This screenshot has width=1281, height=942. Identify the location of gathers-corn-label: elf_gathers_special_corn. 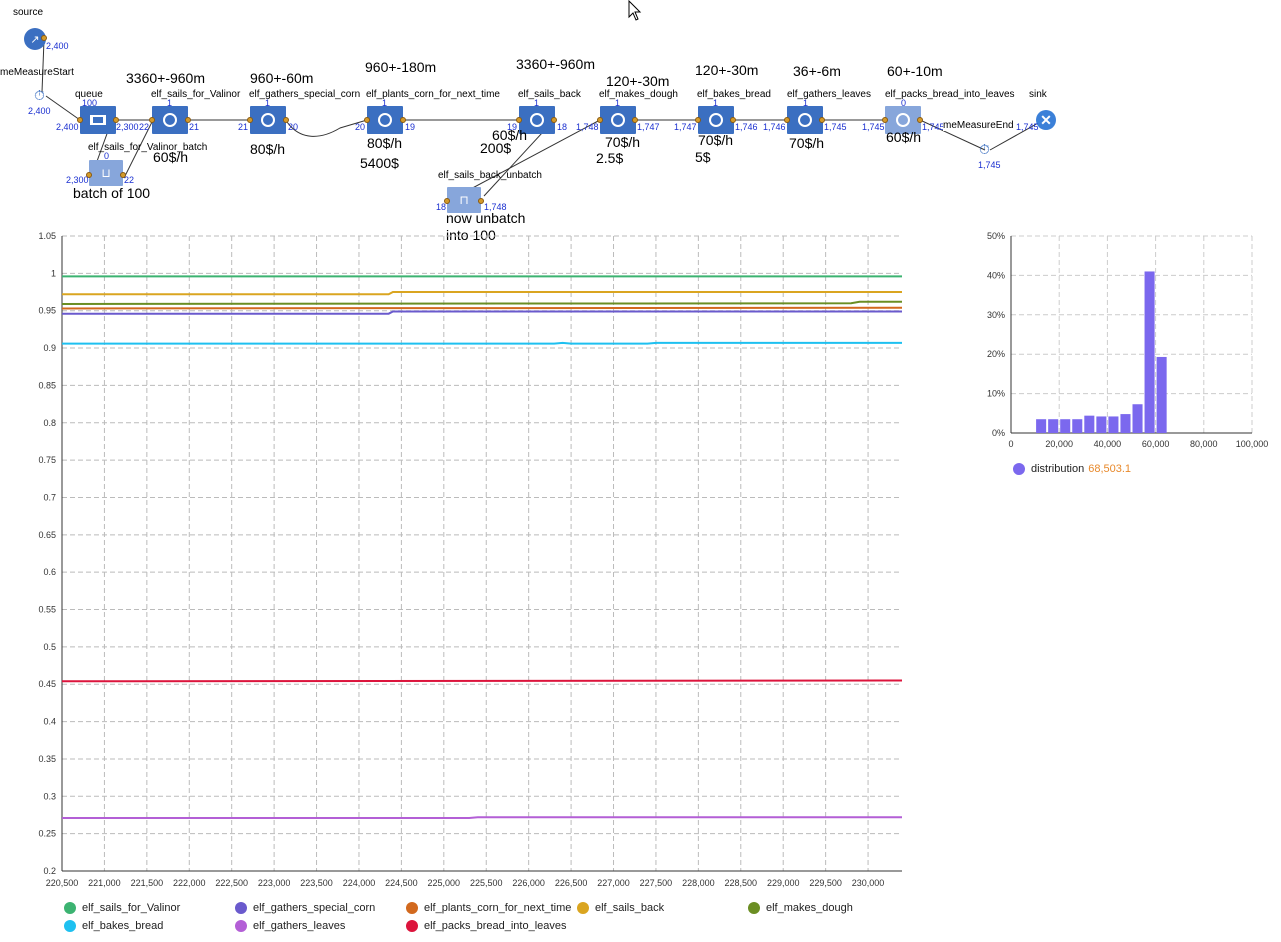
(305, 94).